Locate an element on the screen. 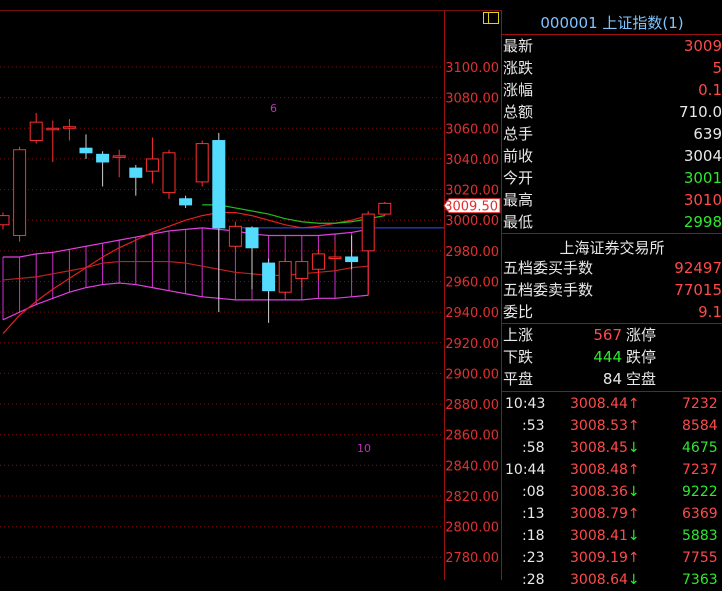  y-tick-label: 3060.00 is located at coordinates (472, 129).